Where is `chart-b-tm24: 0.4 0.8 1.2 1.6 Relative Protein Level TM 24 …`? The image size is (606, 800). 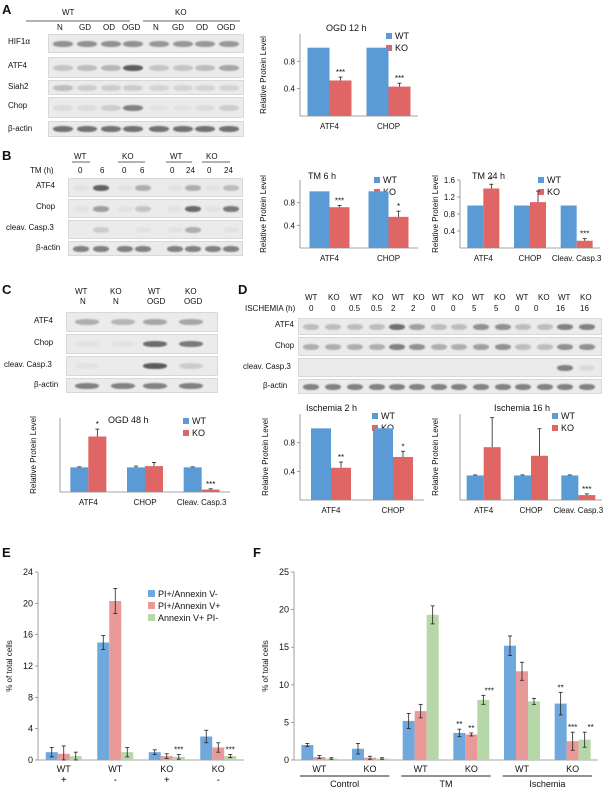 chart-b-tm24: 0.4 0.8 1.2 1.6 Relative Protein Level TM 24 … is located at coordinates (517, 217).